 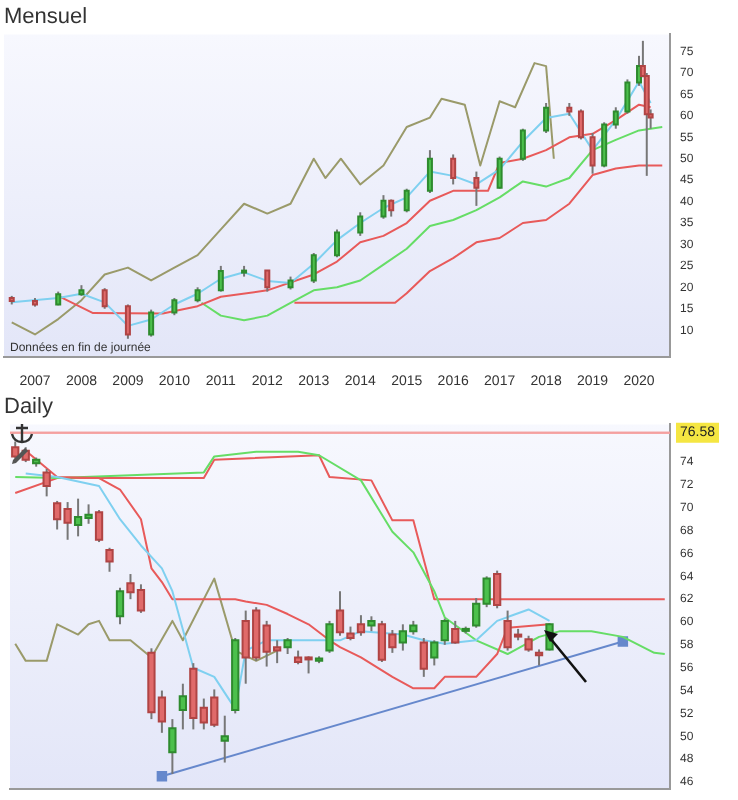 What do you see at coordinates (29, 407) in the screenshot?
I see `chart-title: Daily` at bounding box center [29, 407].